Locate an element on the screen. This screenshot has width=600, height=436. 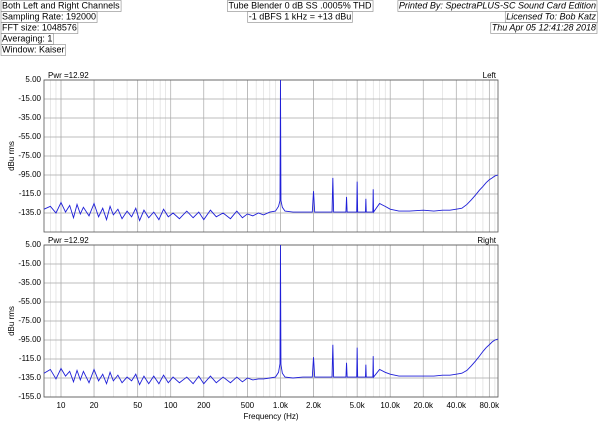
x-axis-label: Frequency (Hz) is located at coordinates (270, 416).